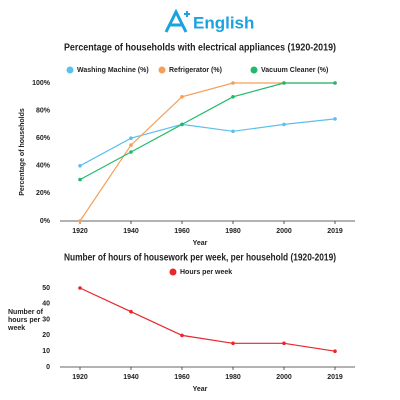 This screenshot has height=400, width=400. What do you see at coordinates (223, 22) in the screenshot?
I see `logo-text: English` at bounding box center [223, 22].